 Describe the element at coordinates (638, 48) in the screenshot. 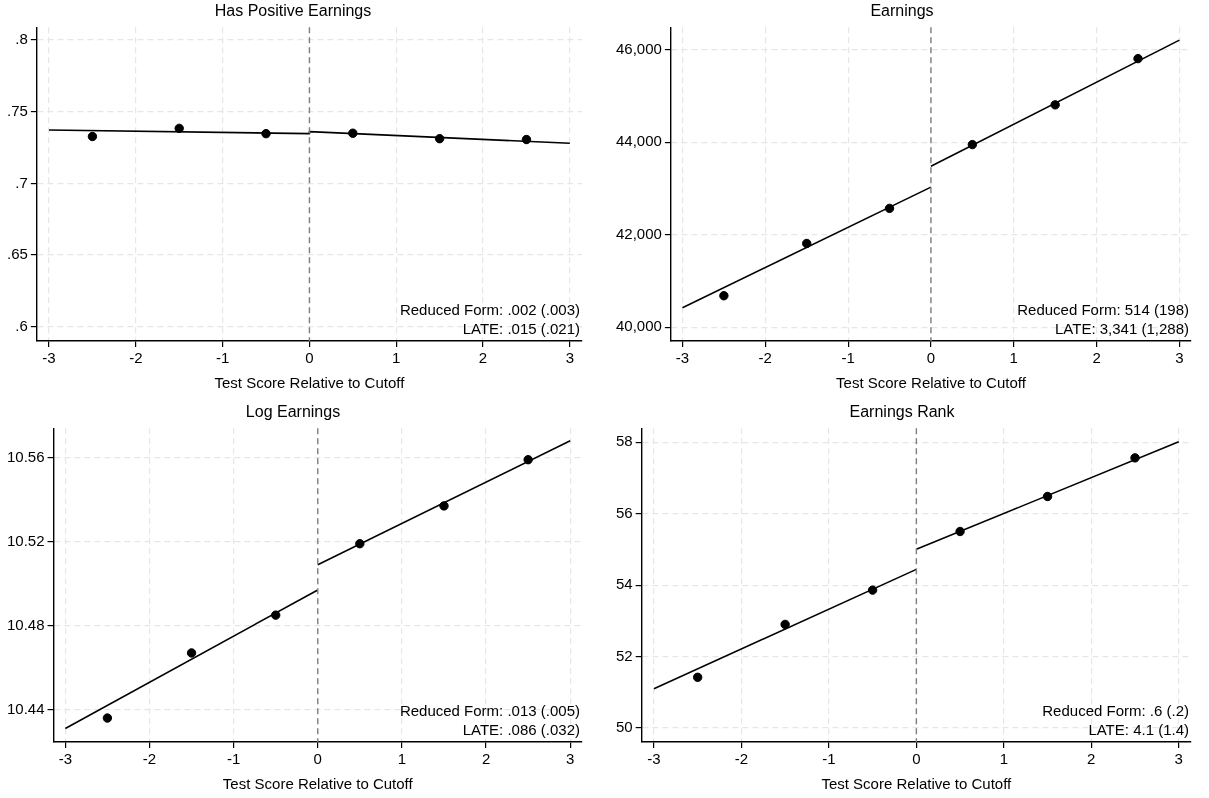

I see `y-tick-label: 46,000` at that location.